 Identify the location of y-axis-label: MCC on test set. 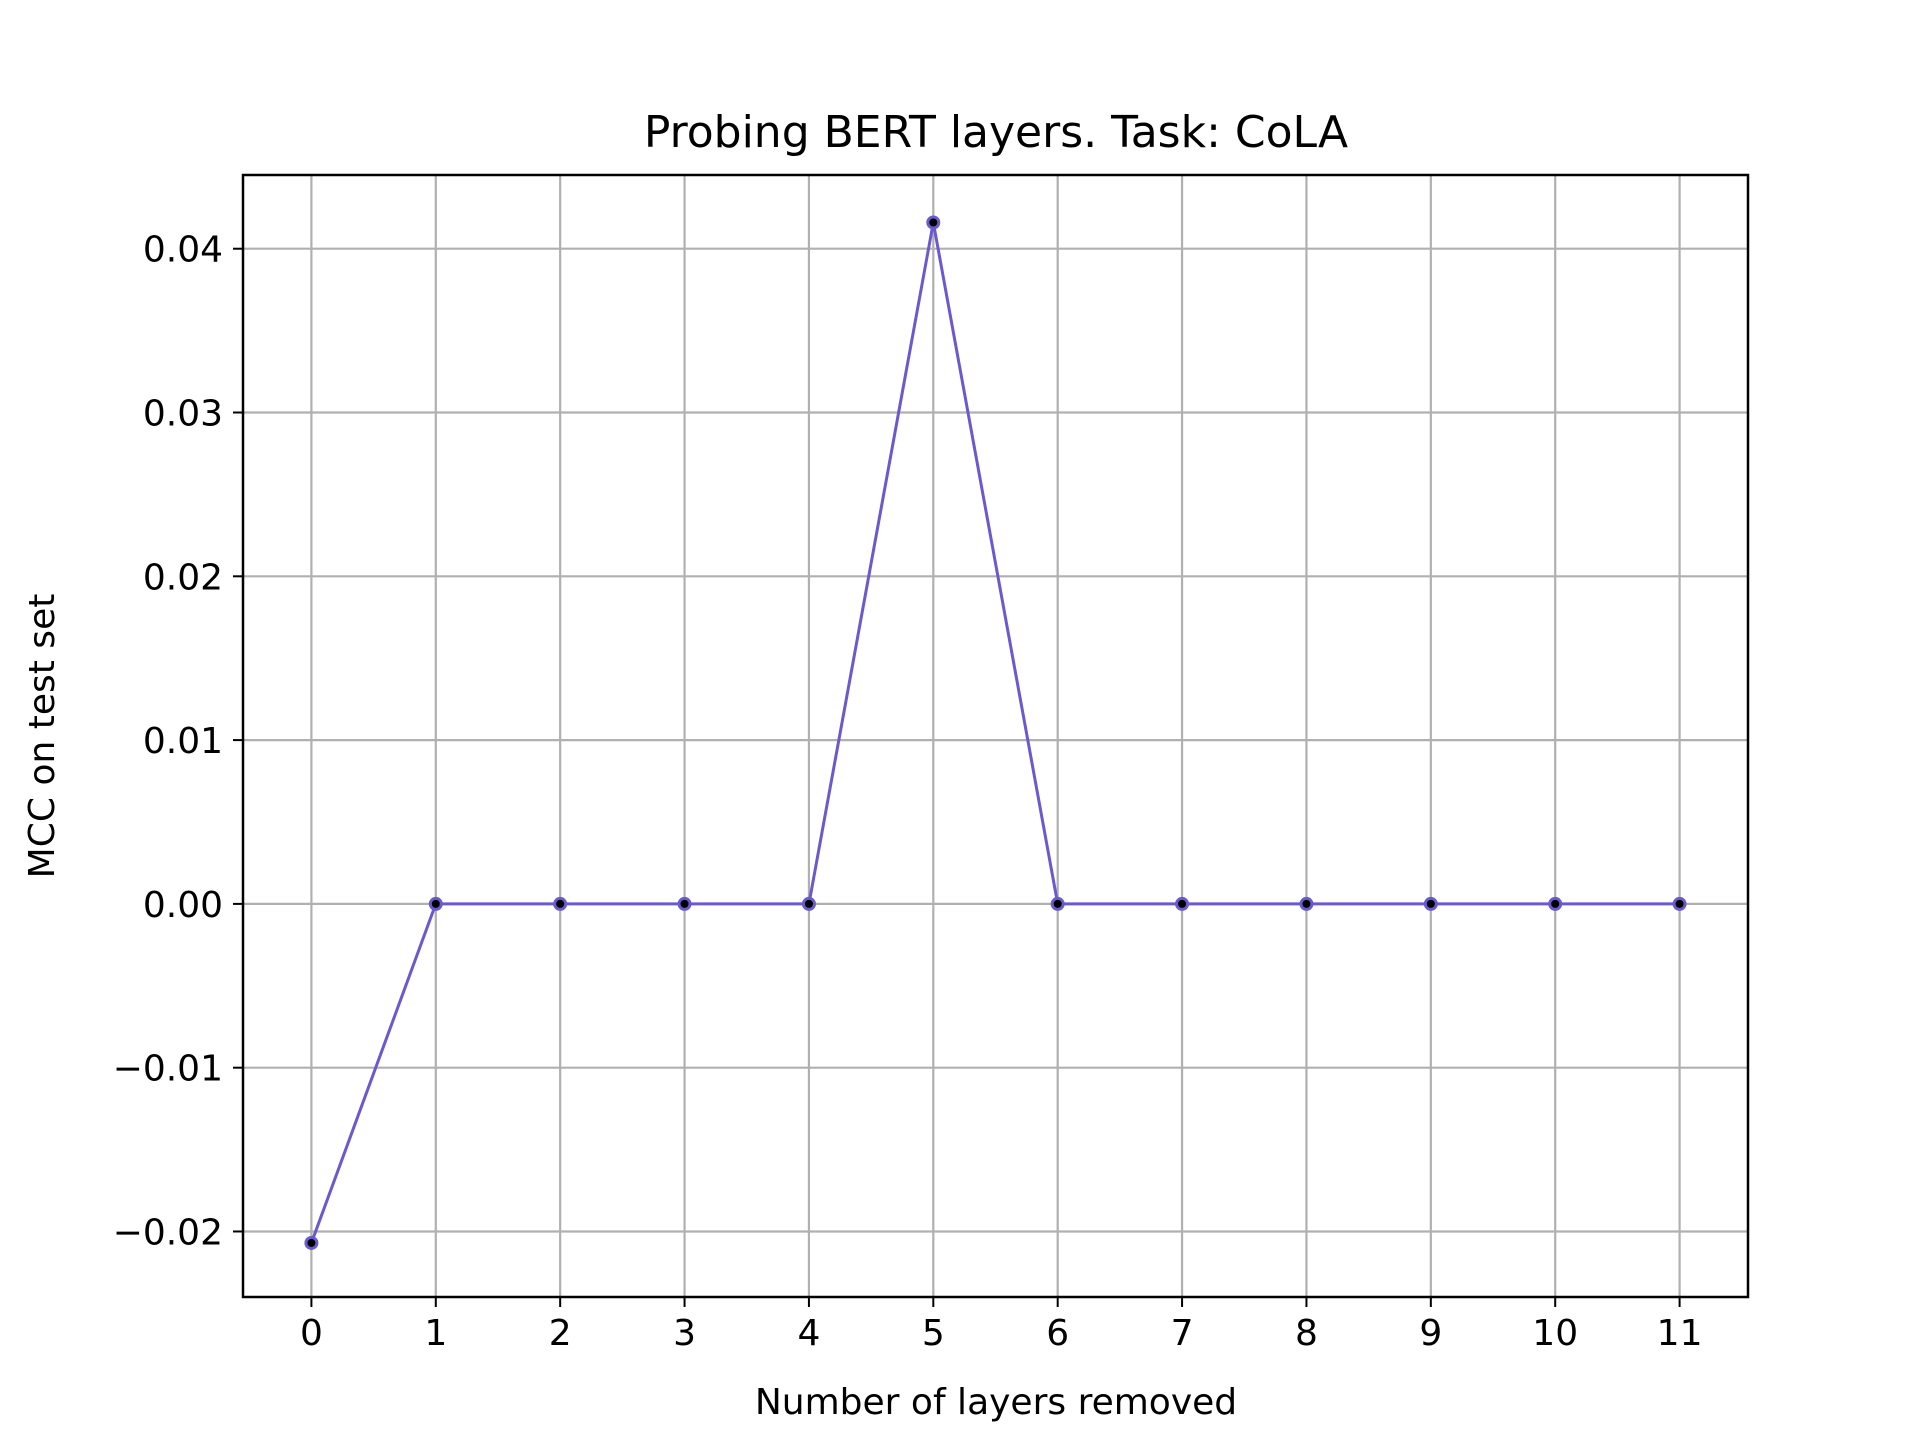
(42, 736).